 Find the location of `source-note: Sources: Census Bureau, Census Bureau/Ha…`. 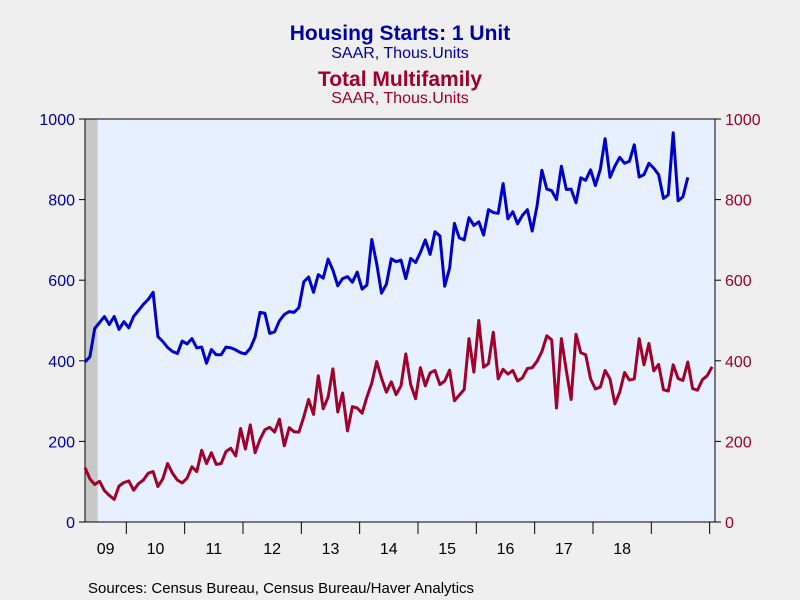

source-note: Sources: Census Bureau, Census Bureau/Ha… is located at coordinates (281, 588).